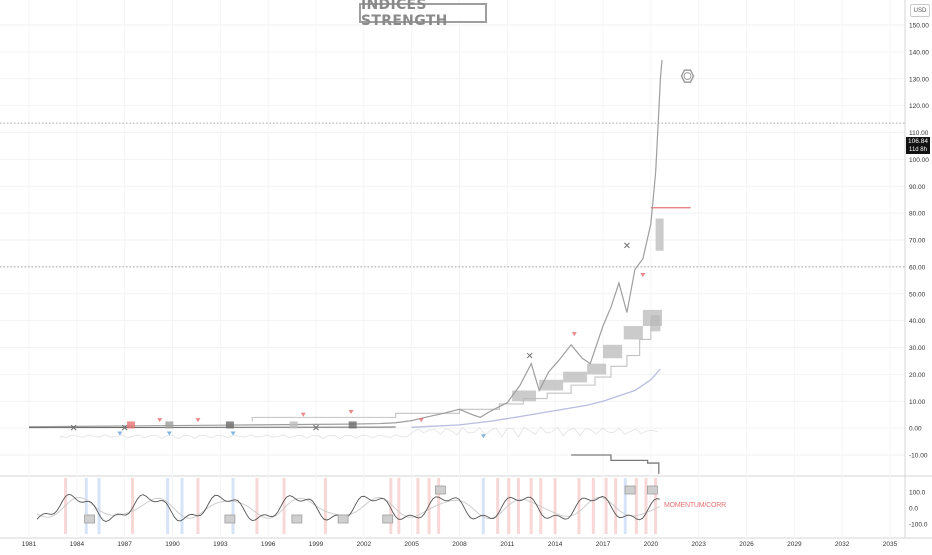 Image resolution: width=932 pixels, height=555 pixels. Describe the element at coordinates (124, 544) in the screenshot. I see `x-tick-label: 1987` at that location.